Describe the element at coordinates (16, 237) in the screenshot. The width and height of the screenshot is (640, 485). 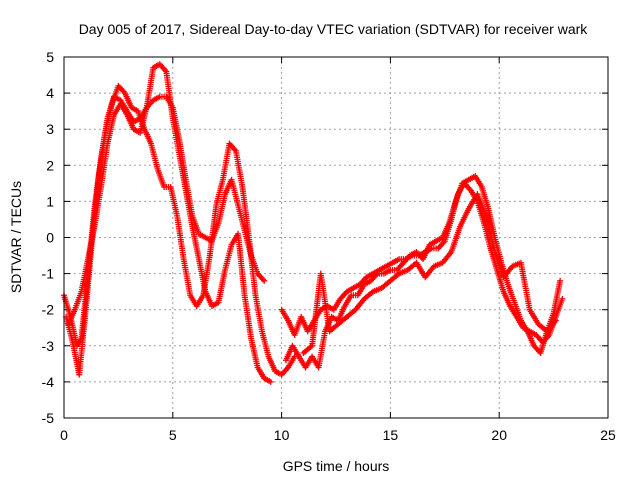
I see `y-axis-label: SDTVAR / TECUs` at that location.